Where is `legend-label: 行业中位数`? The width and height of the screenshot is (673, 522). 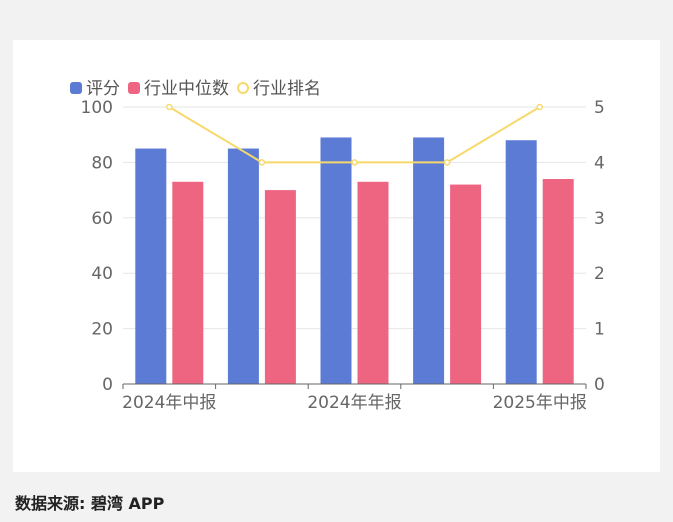
legend-label: 行业中位数 is located at coordinates (186, 89).